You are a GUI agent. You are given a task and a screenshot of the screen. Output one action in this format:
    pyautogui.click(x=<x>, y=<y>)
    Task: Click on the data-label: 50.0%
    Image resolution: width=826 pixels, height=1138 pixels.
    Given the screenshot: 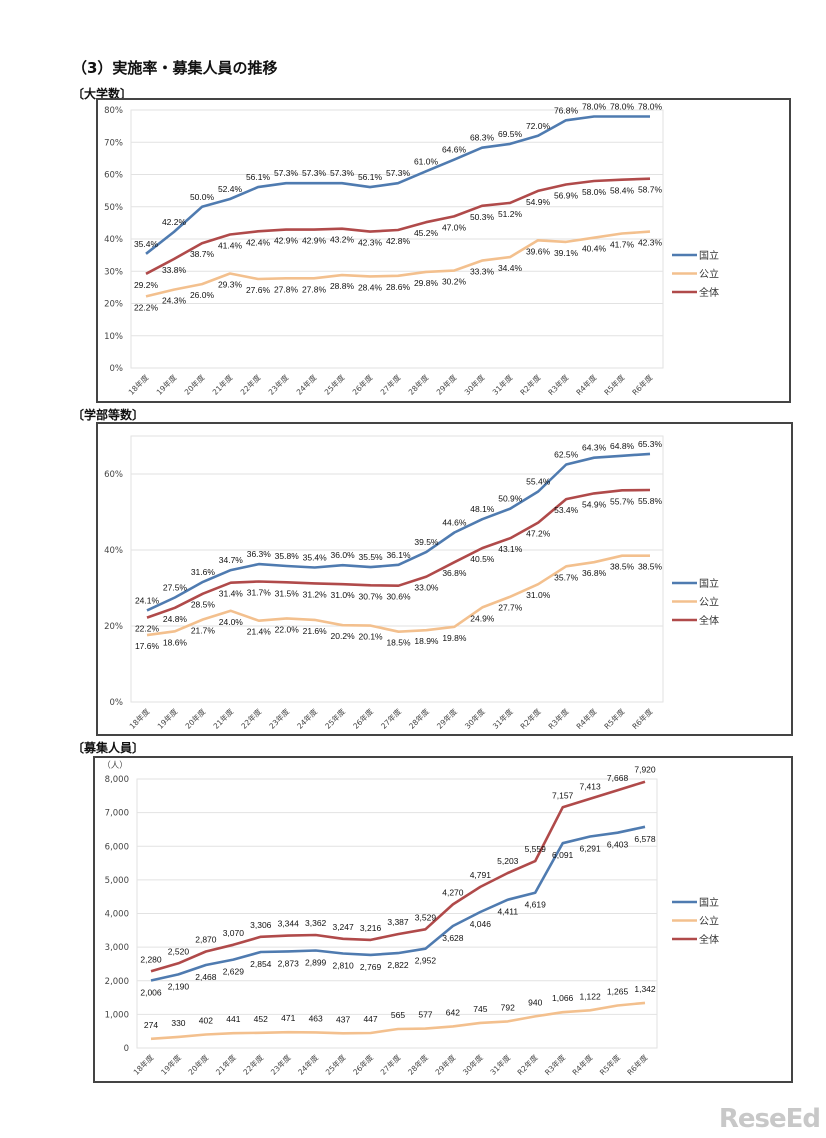 What is the action you would take?
    pyautogui.click(x=202, y=197)
    